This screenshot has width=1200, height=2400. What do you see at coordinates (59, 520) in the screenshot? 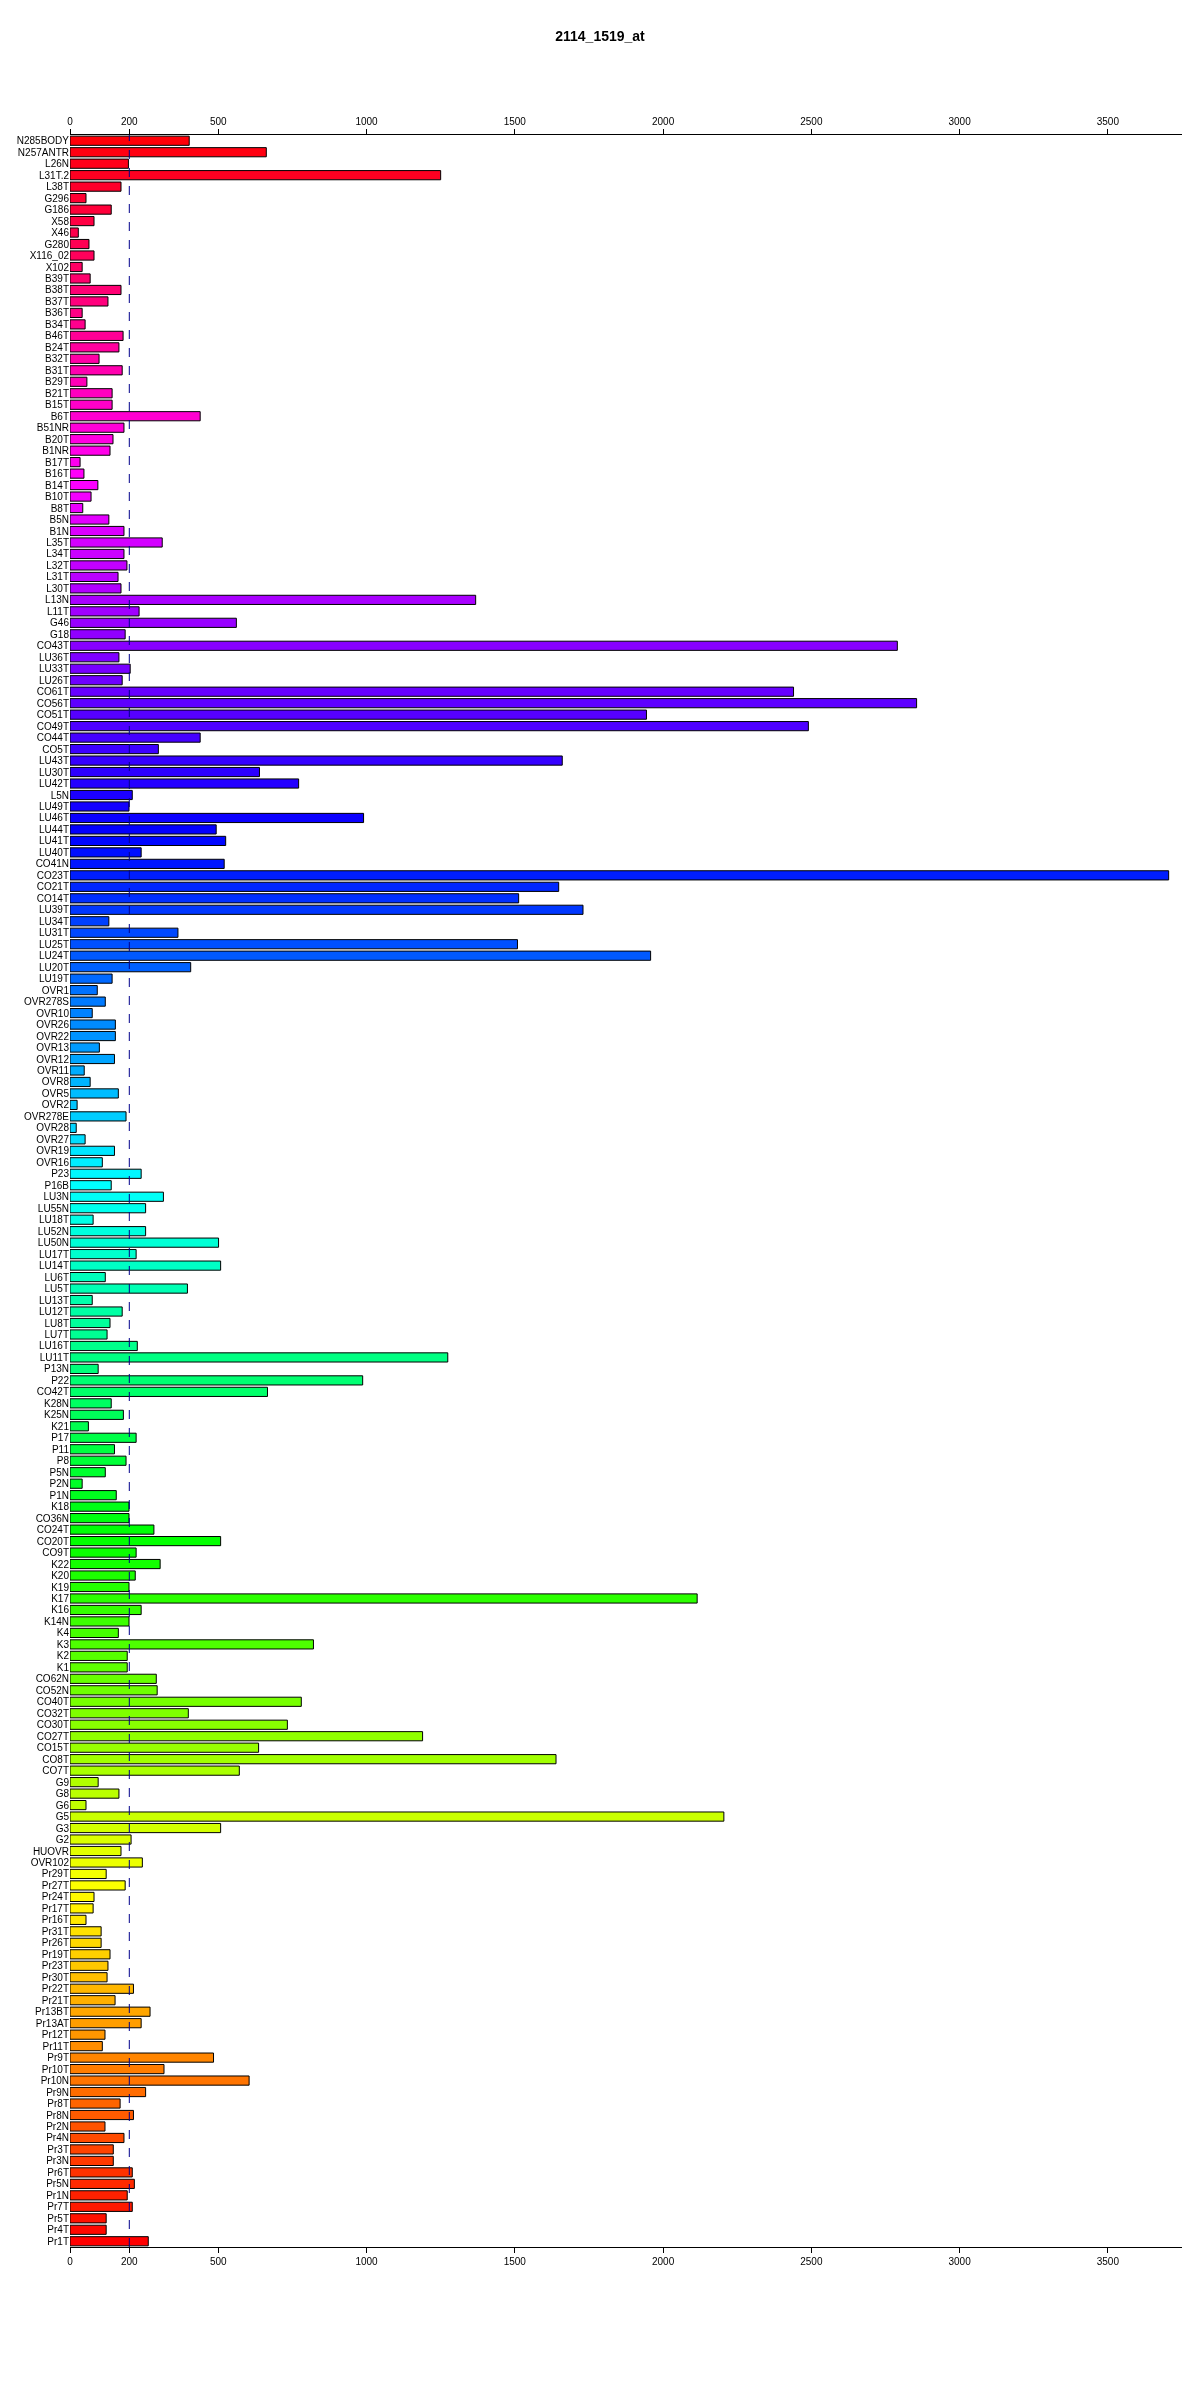
I see `y-tick-label: B5N` at bounding box center [59, 520].